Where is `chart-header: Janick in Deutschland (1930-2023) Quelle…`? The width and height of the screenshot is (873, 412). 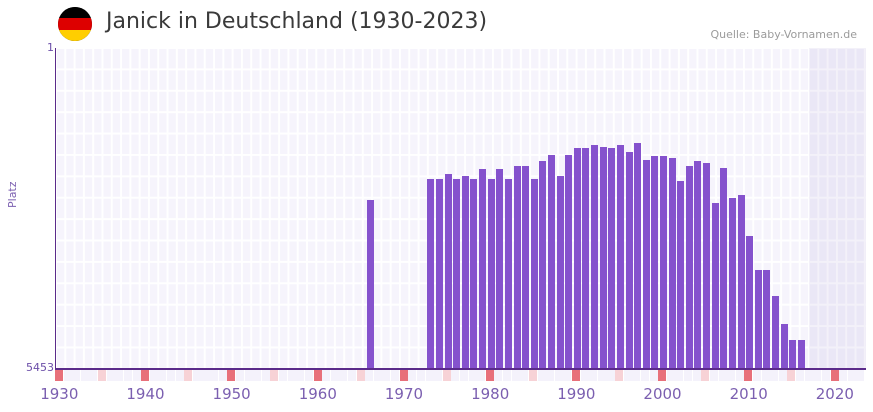 chart-header: Janick in Deutschland (1930-2023) Quelle… is located at coordinates (436, 23).